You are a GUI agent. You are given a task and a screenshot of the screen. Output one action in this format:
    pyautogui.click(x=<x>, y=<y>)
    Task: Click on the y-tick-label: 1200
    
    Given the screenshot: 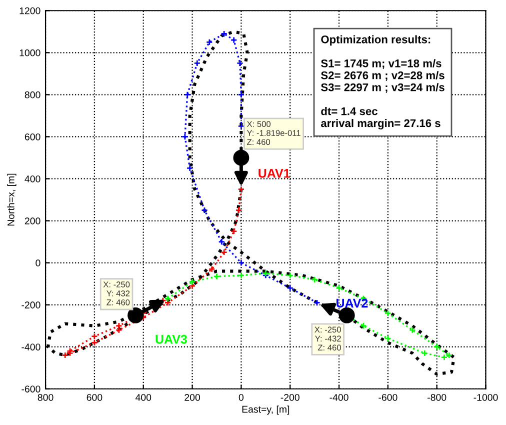 What is the action you would take?
    pyautogui.click(x=30, y=10)
    